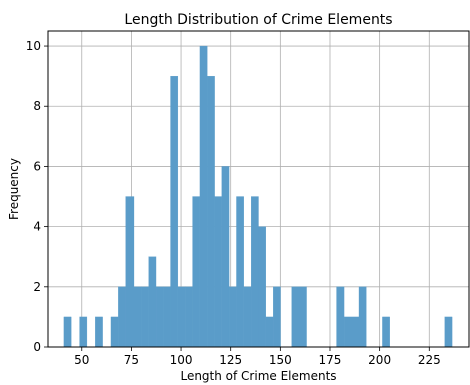 This screenshot has width=470, height=385. Describe the element at coordinates (131, 360) in the screenshot. I see `x-tick-label: 75` at that location.